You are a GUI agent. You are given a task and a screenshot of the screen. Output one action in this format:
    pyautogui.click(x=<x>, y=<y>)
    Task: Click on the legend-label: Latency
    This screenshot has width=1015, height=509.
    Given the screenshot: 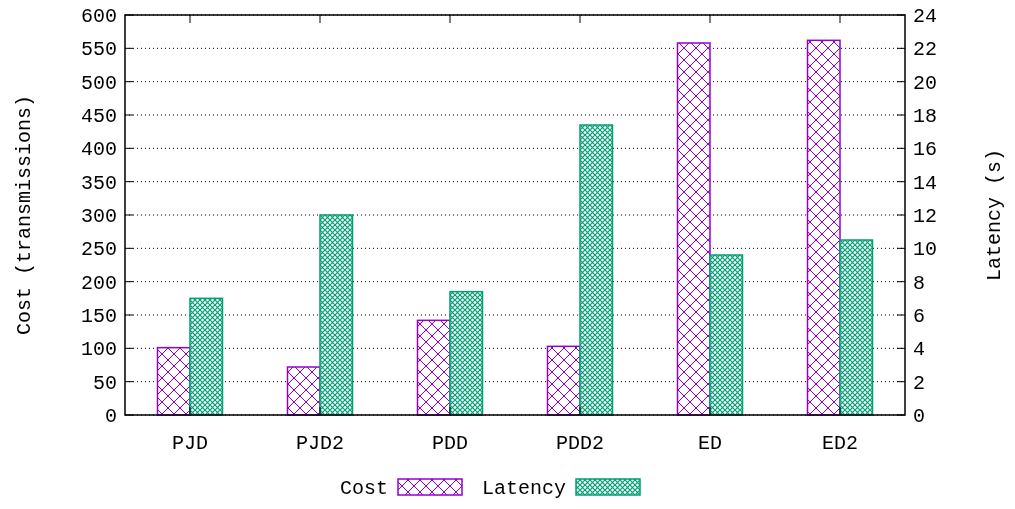 What is the action you would take?
    pyautogui.click(x=524, y=488)
    